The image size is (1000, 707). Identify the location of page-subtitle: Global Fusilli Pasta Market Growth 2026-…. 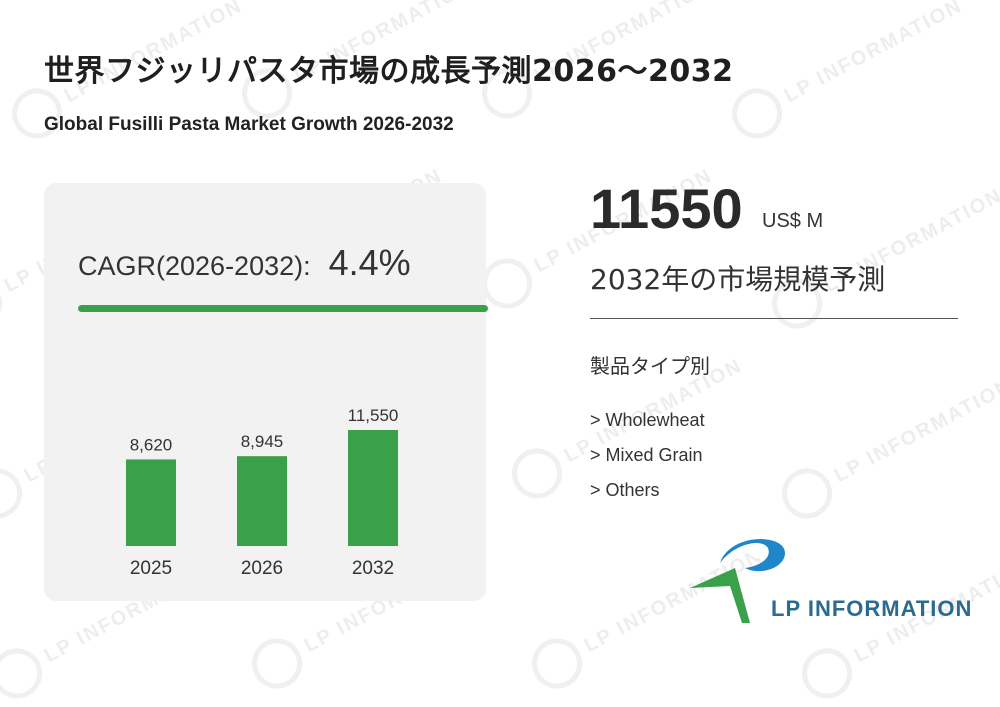
(249, 124).